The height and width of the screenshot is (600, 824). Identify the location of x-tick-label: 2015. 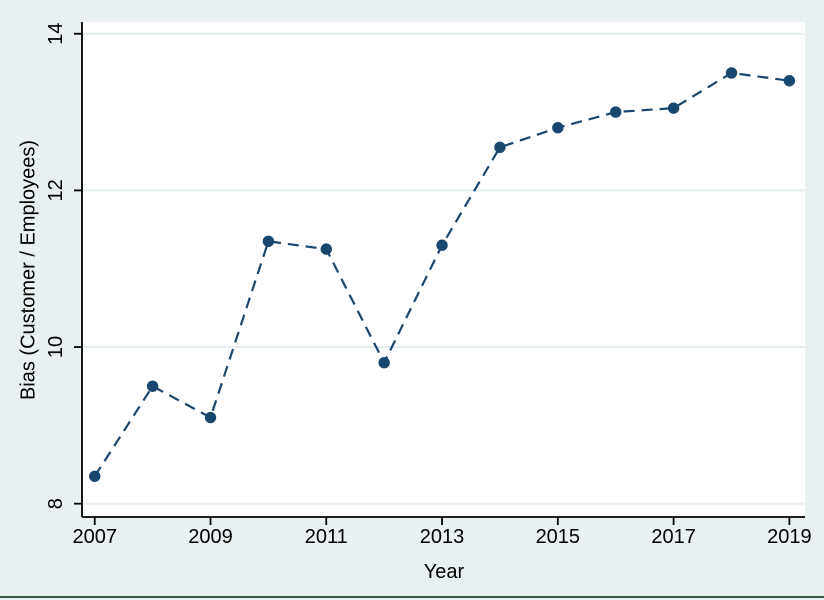
(558, 537).